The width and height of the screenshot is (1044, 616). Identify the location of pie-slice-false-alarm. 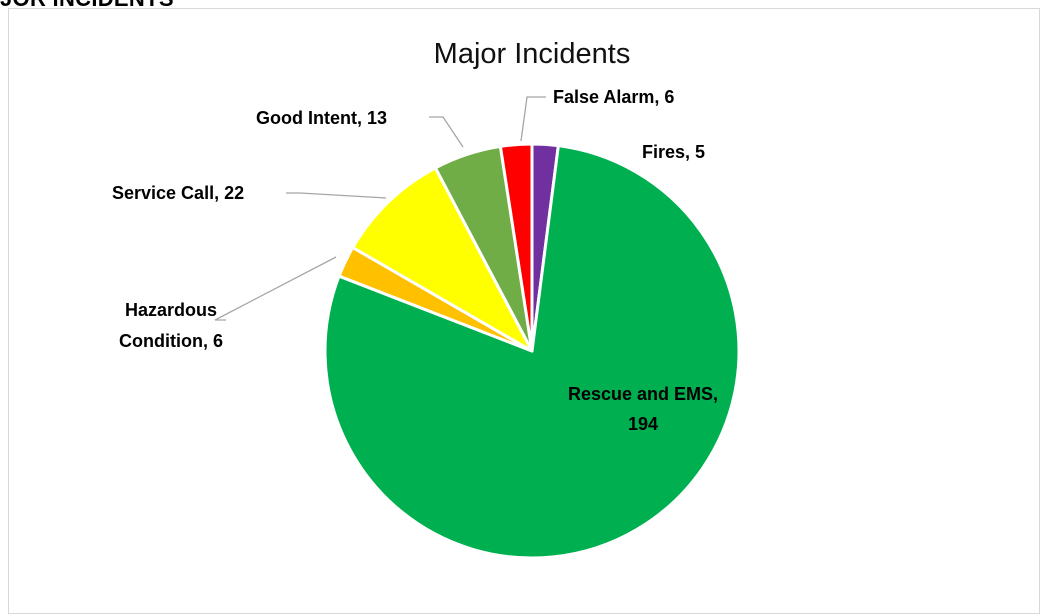
(516, 247).